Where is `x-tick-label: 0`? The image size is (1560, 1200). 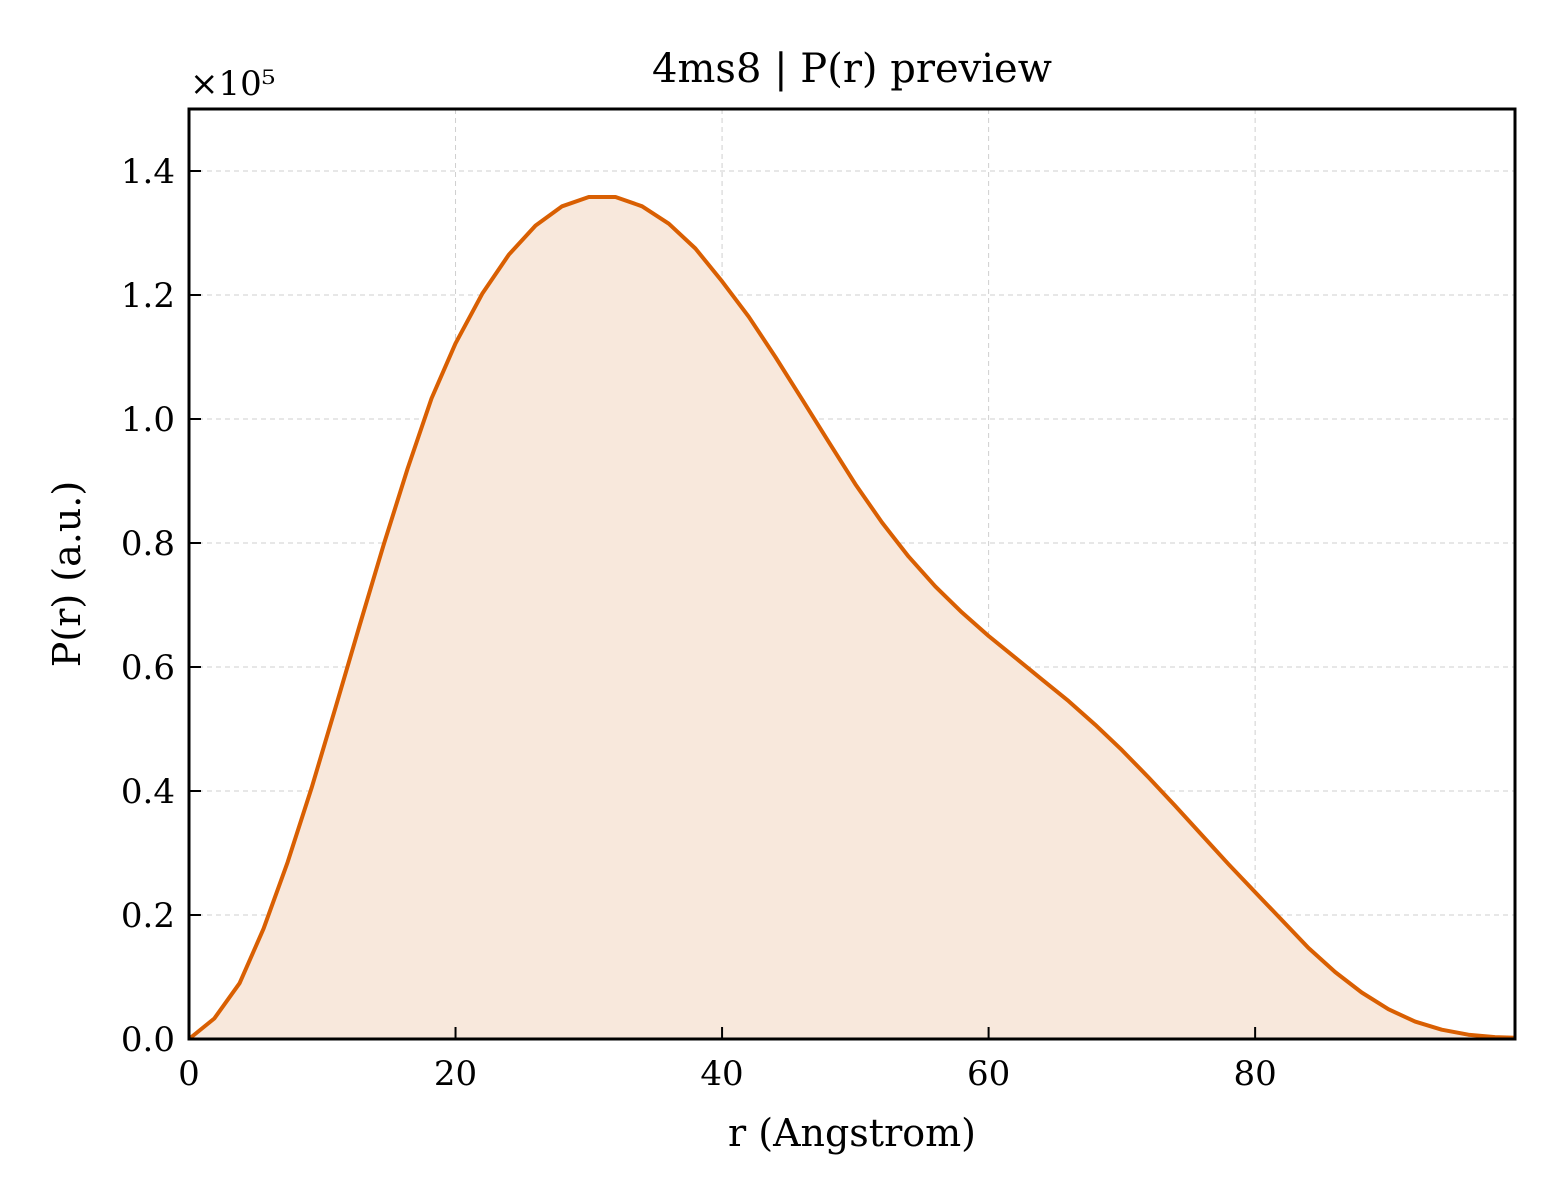
x-tick-label: 0 is located at coordinates (189, 1074).